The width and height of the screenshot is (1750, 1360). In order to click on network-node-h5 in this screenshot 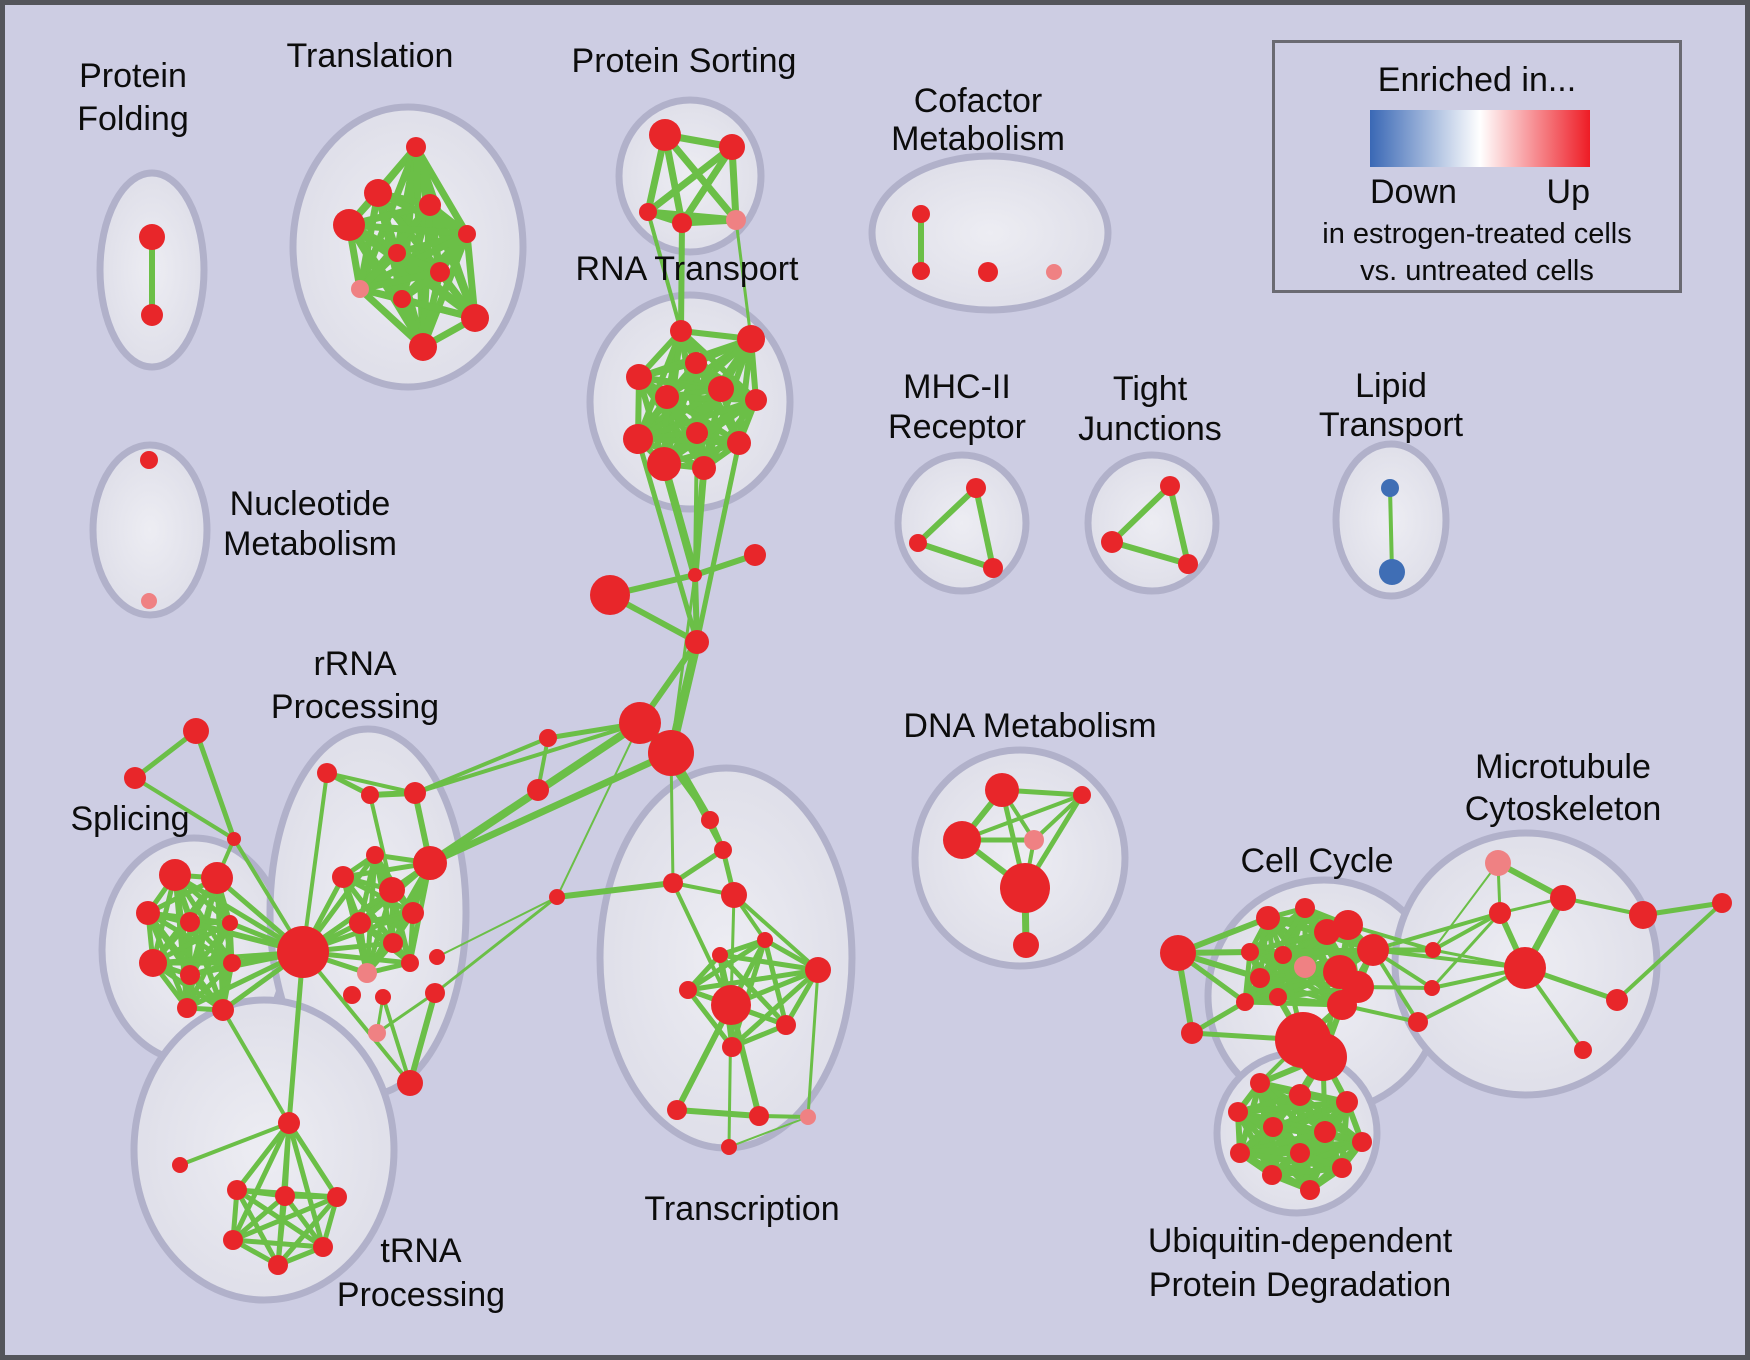, I will do `click(323, 1247)`.